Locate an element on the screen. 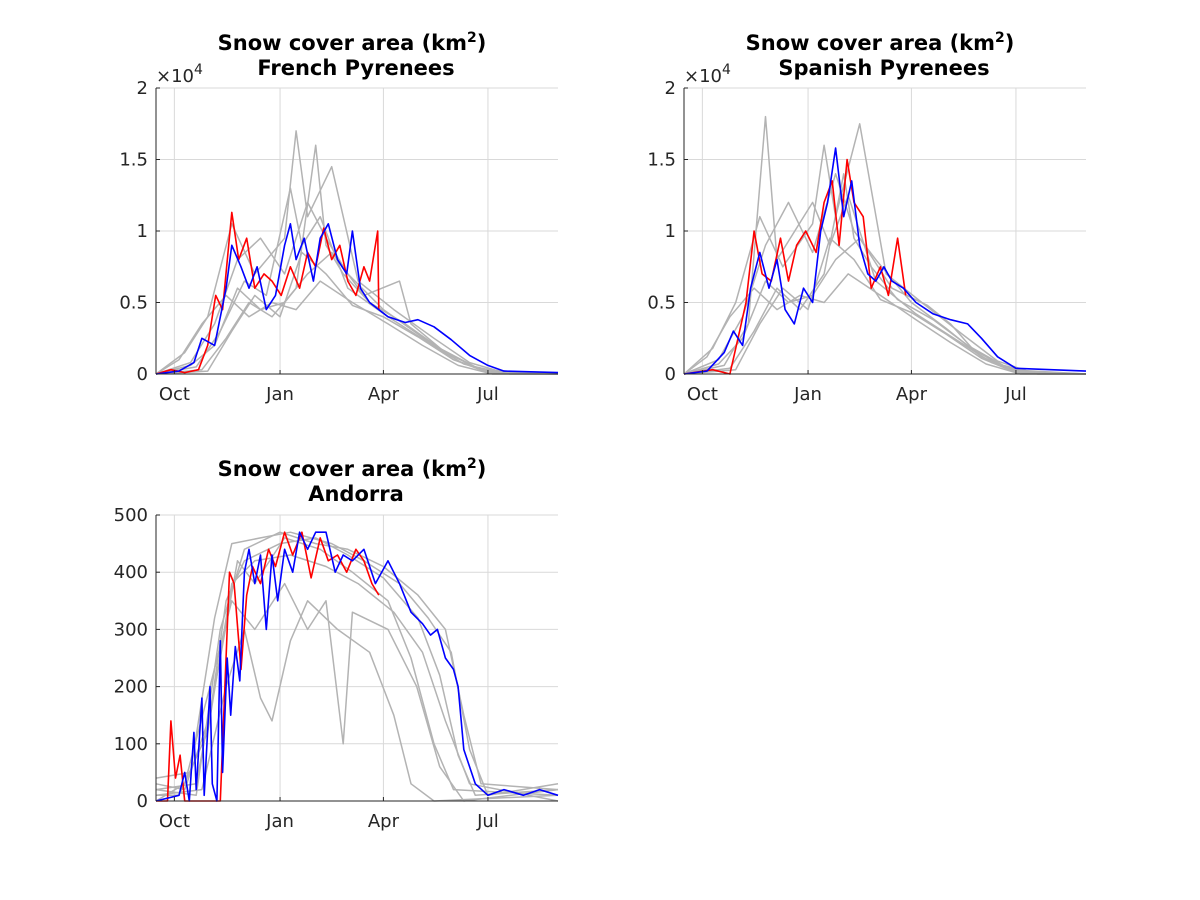 This screenshot has height=900, width=1200. plot-area: Oct Jan Apr Jul 0 100 200 300 400 500 is located at coordinates (336, 668).